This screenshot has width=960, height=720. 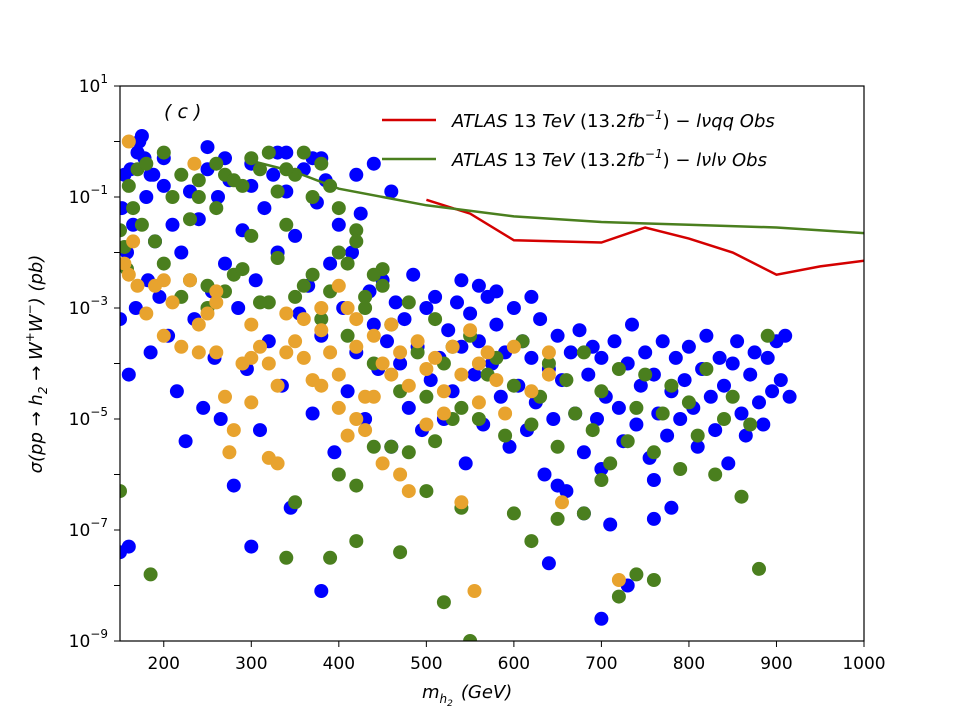 I want to click on x-tick-label: 200, so click(x=164, y=664).